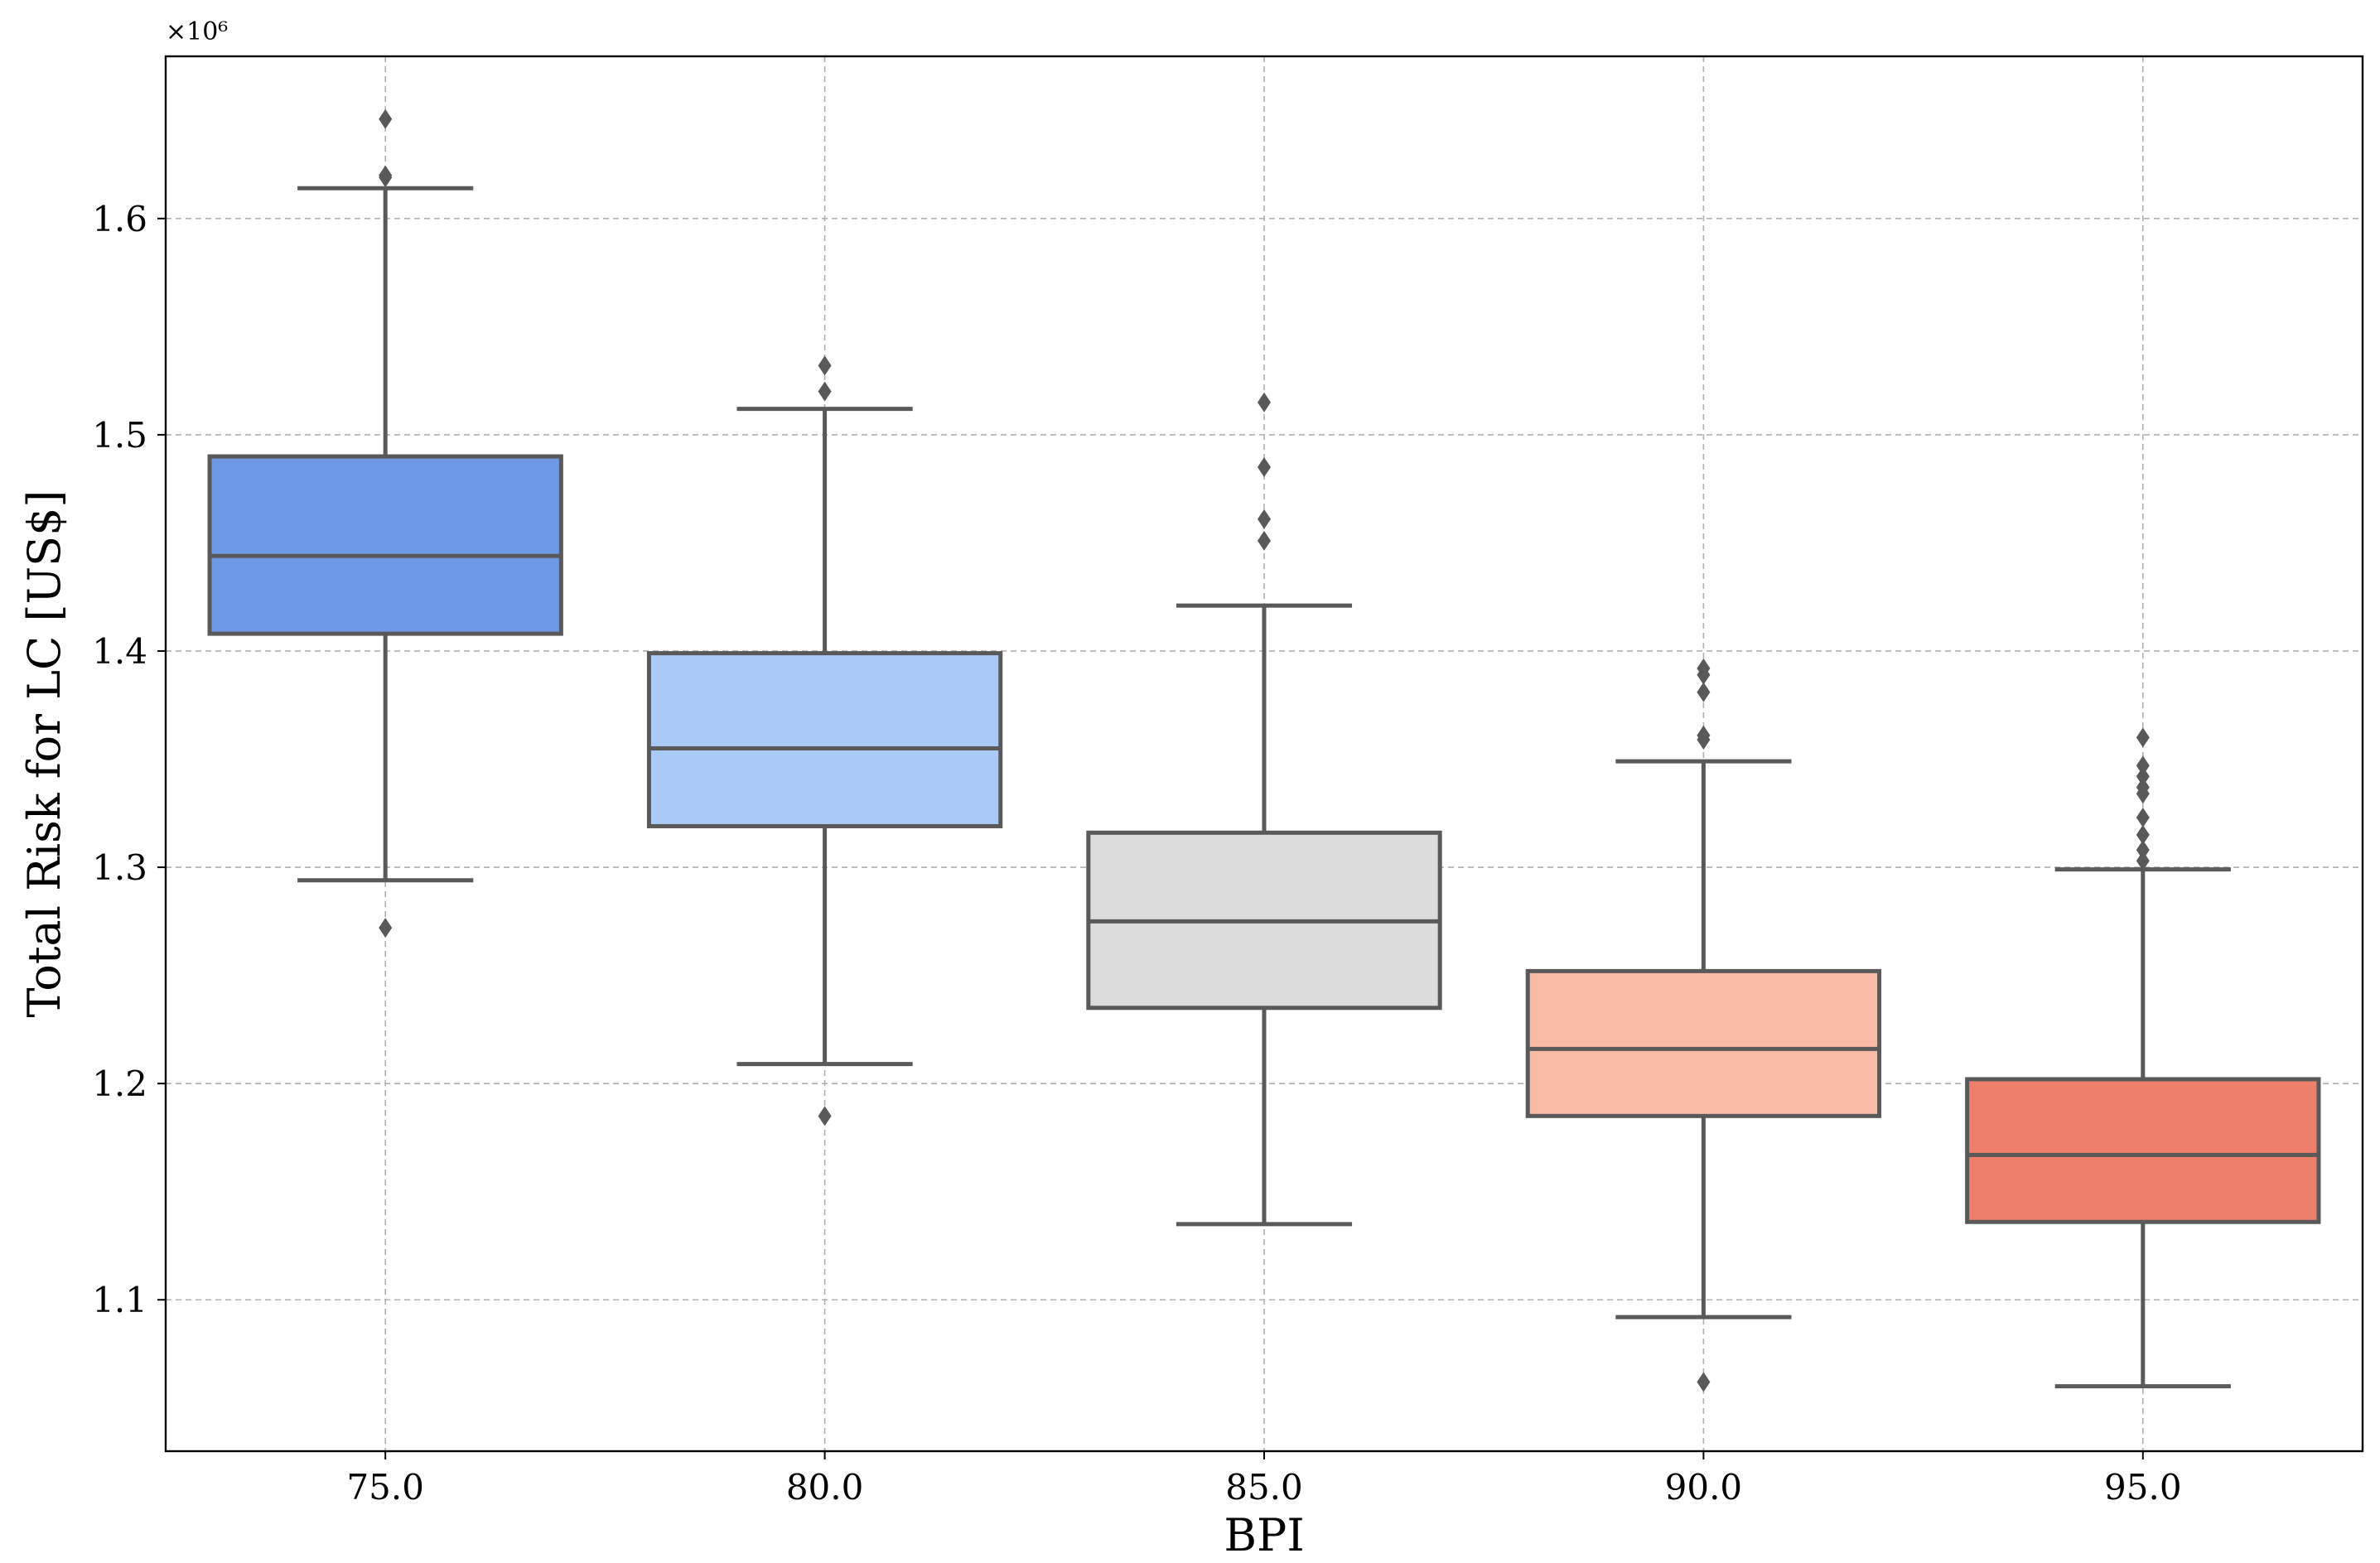 The width and height of the screenshot is (2380, 1563). Describe the element at coordinates (825, 1487) in the screenshot. I see `x-tick-label: 80.0` at that location.